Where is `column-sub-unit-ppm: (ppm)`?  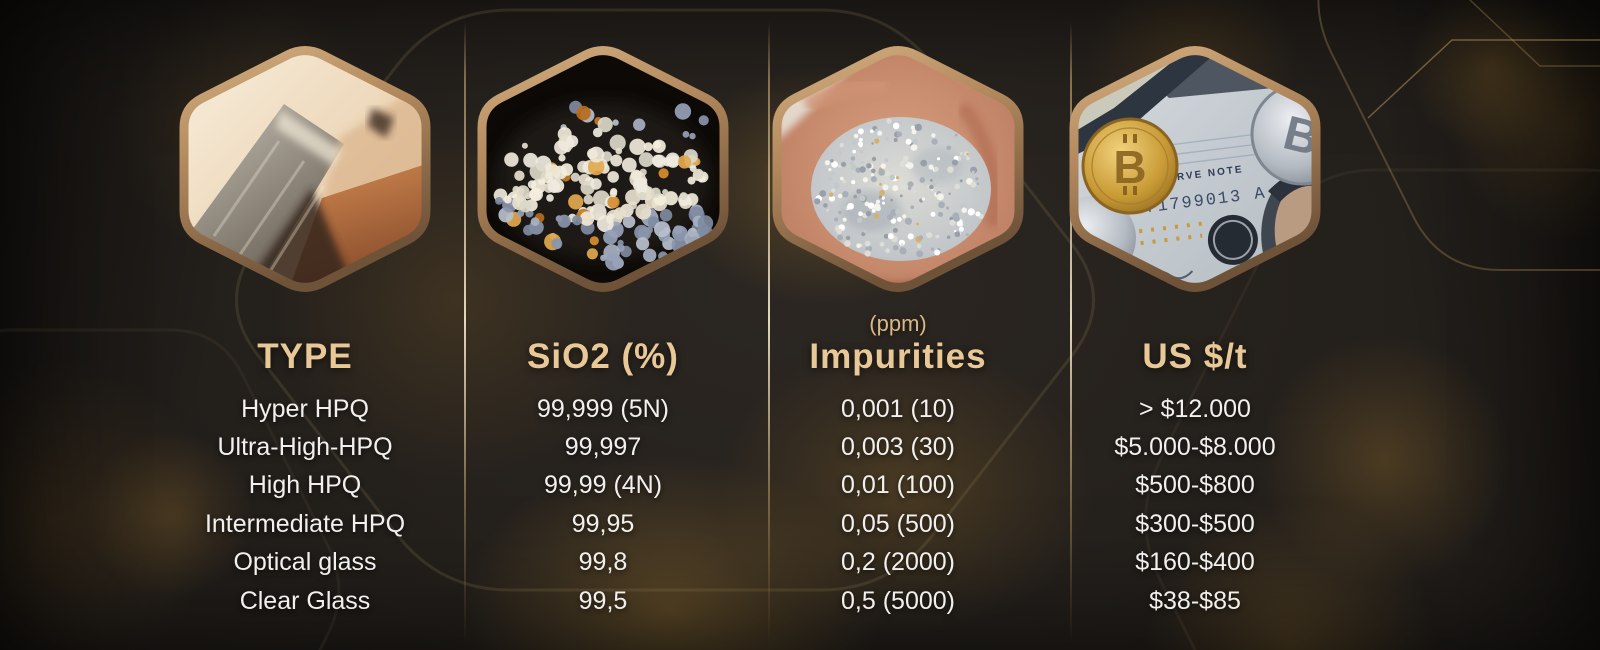
column-sub-unit-ppm: (ppm) is located at coordinates (898, 323).